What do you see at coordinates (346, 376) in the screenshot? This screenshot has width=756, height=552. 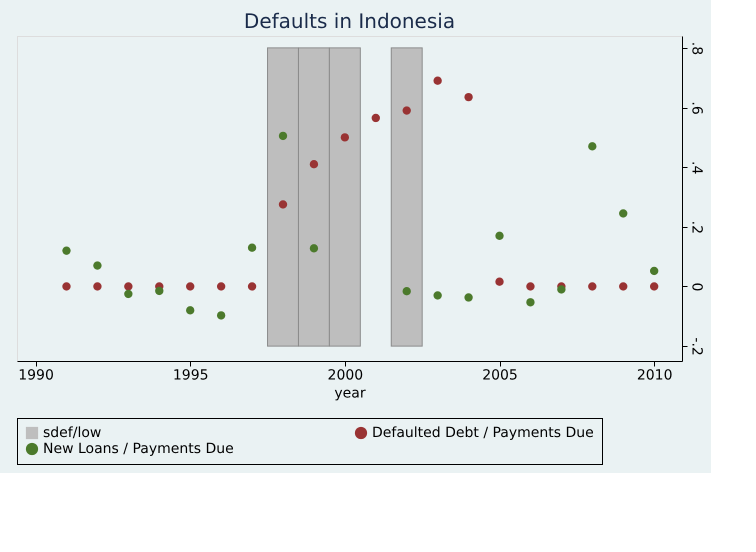 I see `x-tick-label: 2000` at bounding box center [346, 376].